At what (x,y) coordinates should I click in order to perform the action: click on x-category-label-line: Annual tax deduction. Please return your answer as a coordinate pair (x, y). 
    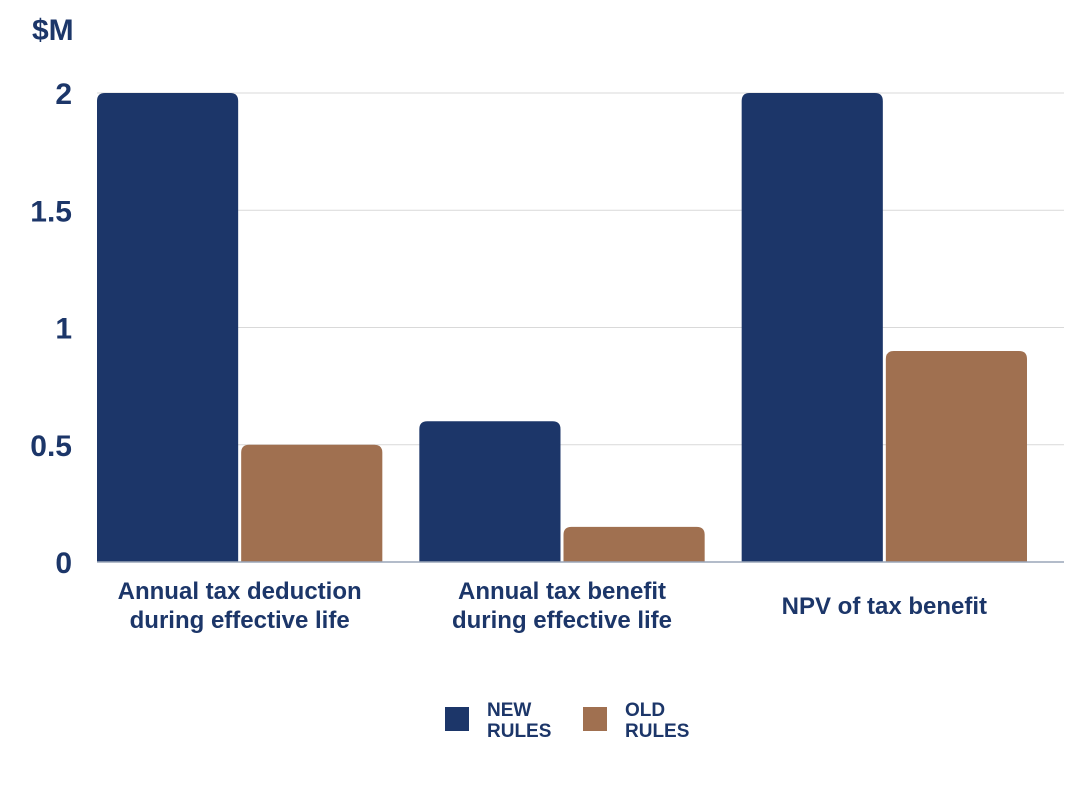
    Looking at the image, I should click on (240, 591).